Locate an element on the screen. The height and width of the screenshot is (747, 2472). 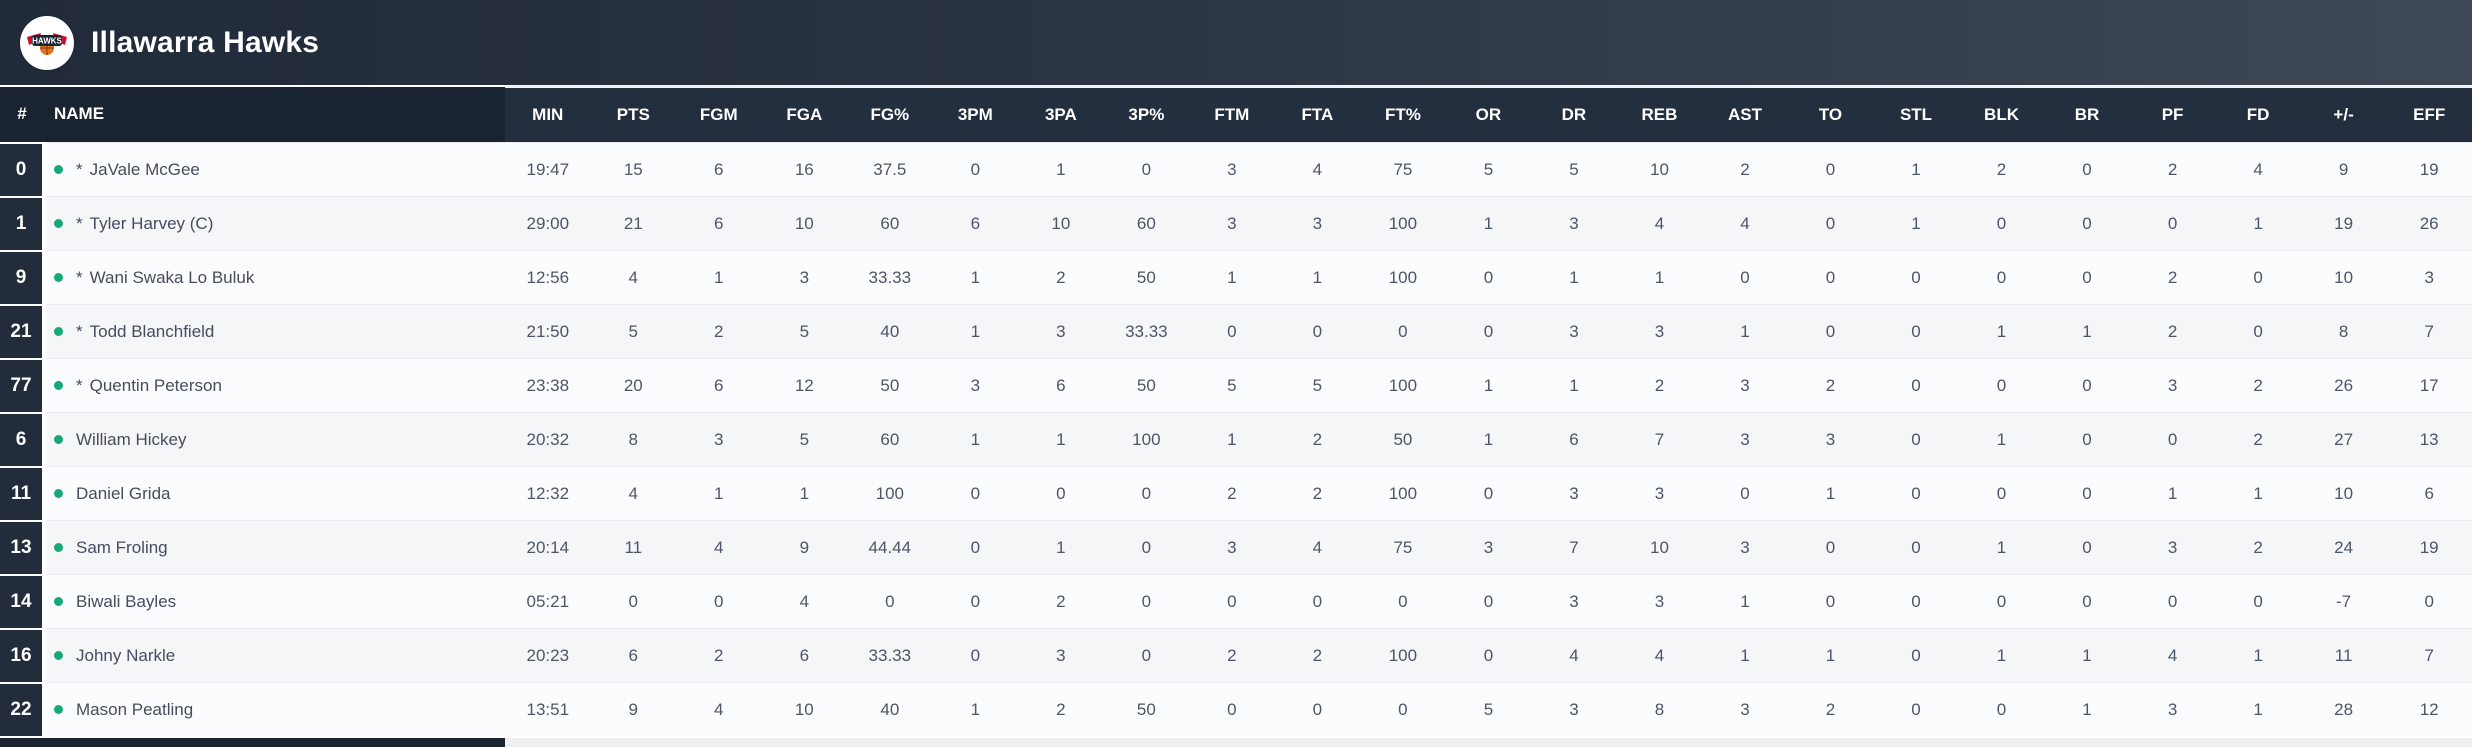
player-name-cell: Mason Peatling is located at coordinates (274, 709).